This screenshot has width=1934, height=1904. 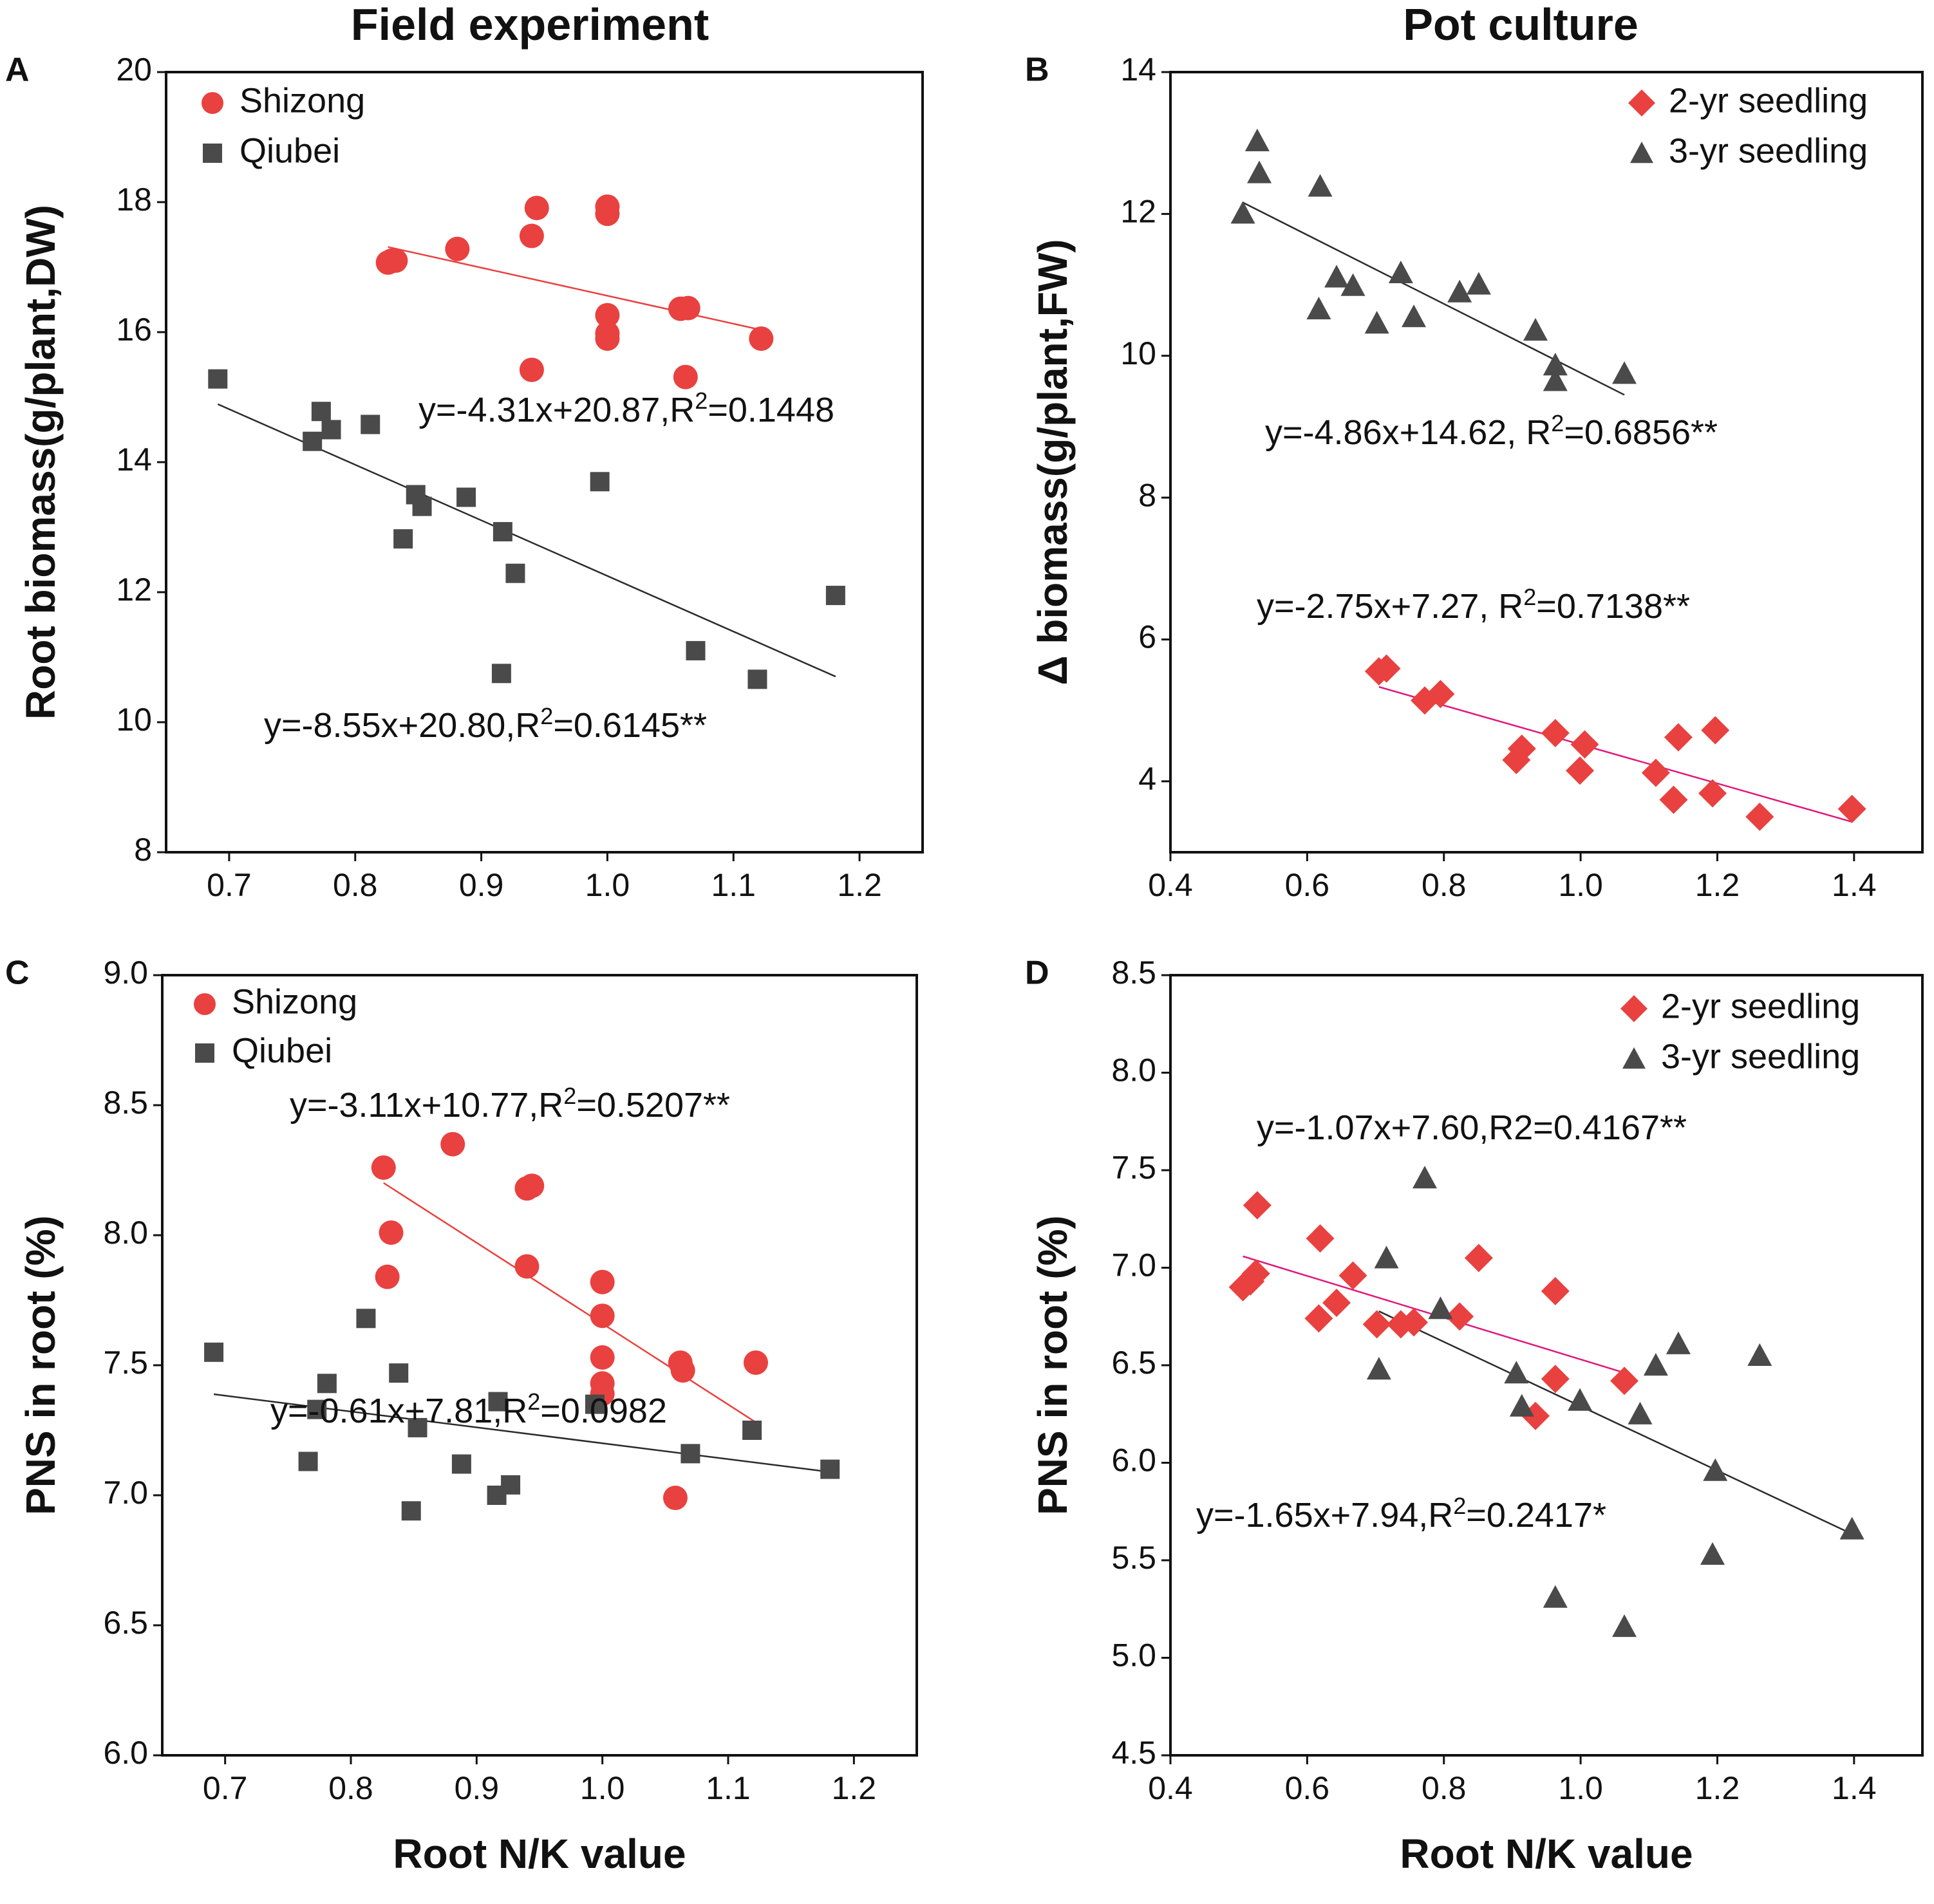 I want to click on x-tick-label: 1.0, so click(x=1580, y=1788).